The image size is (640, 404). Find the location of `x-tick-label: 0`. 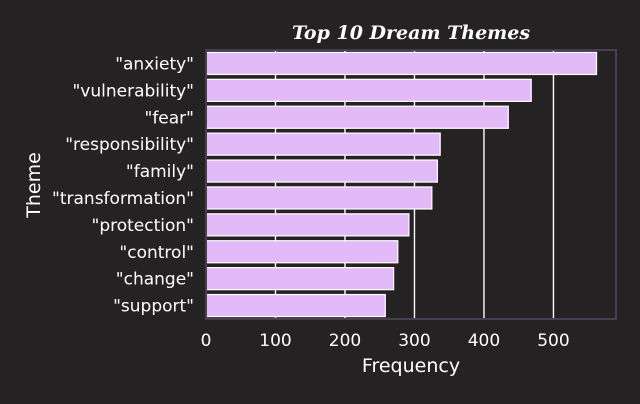

x-tick-label: 0 is located at coordinates (206, 341).